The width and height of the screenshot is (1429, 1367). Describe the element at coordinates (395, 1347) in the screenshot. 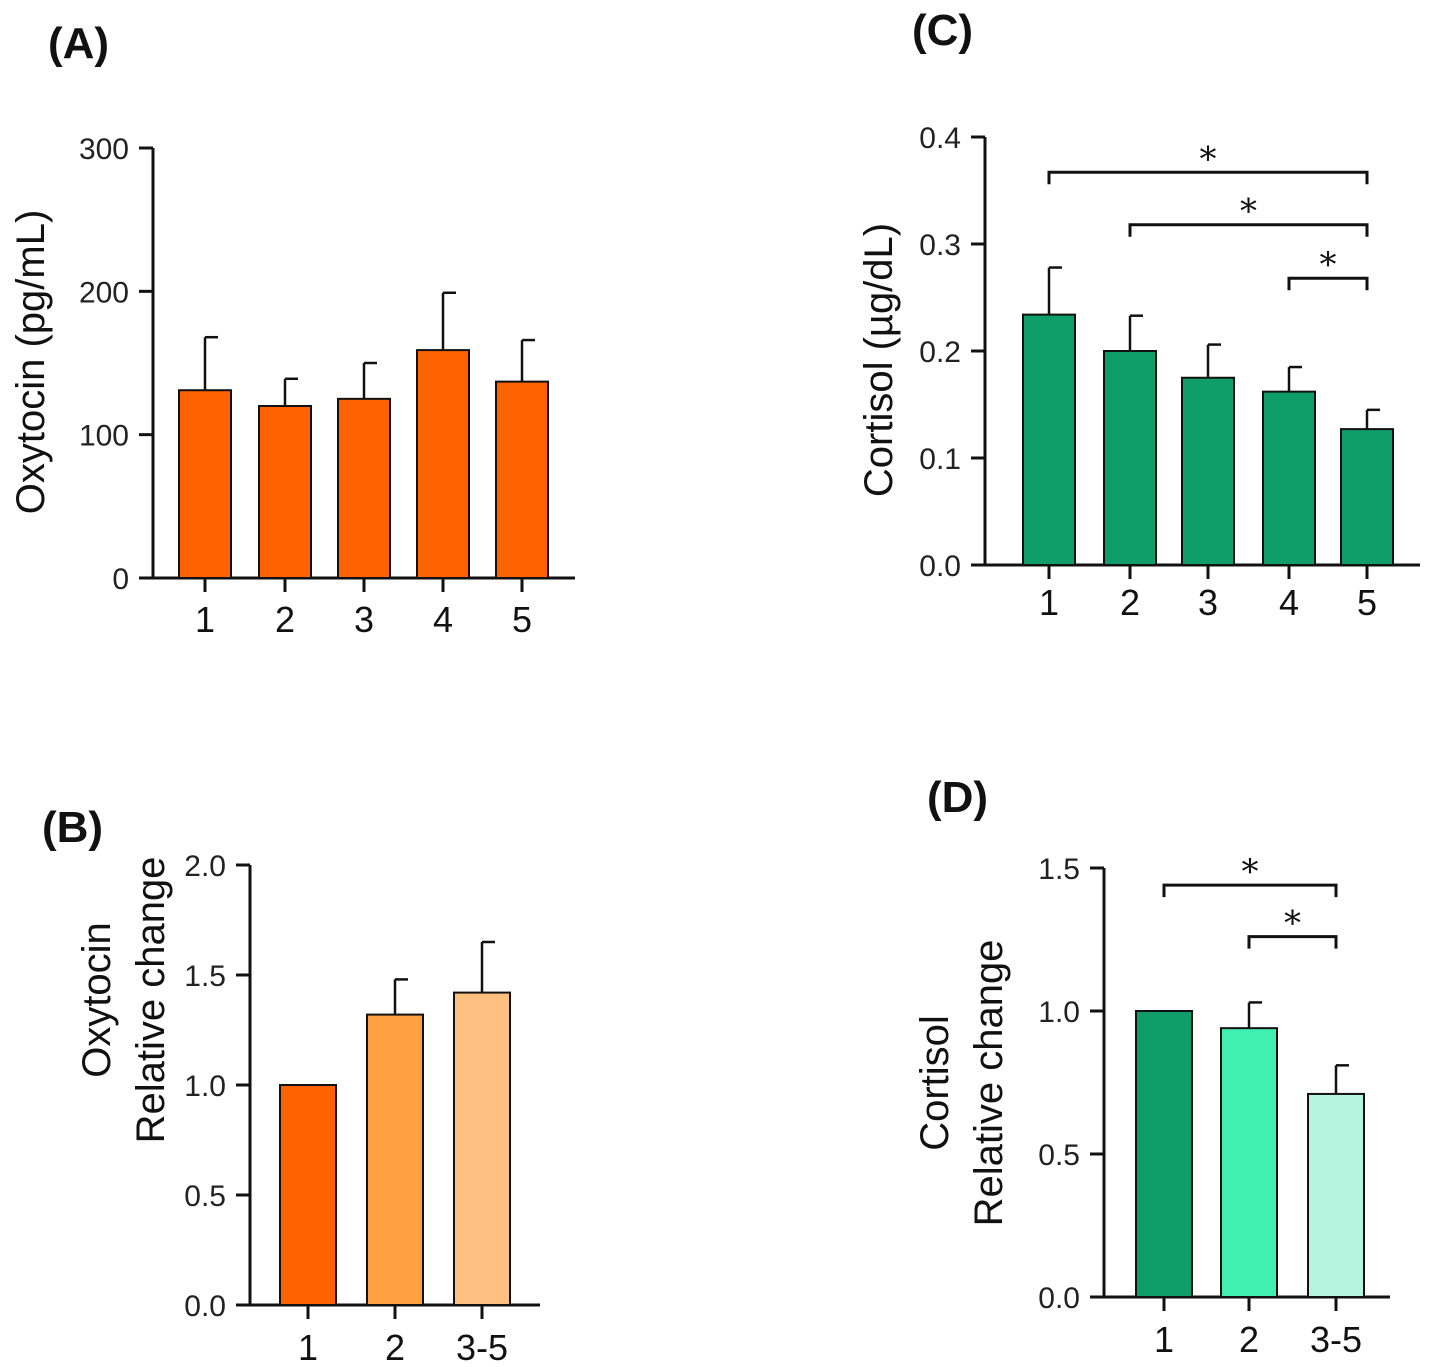

I see `chart-b-x-tick-label: 2` at that location.